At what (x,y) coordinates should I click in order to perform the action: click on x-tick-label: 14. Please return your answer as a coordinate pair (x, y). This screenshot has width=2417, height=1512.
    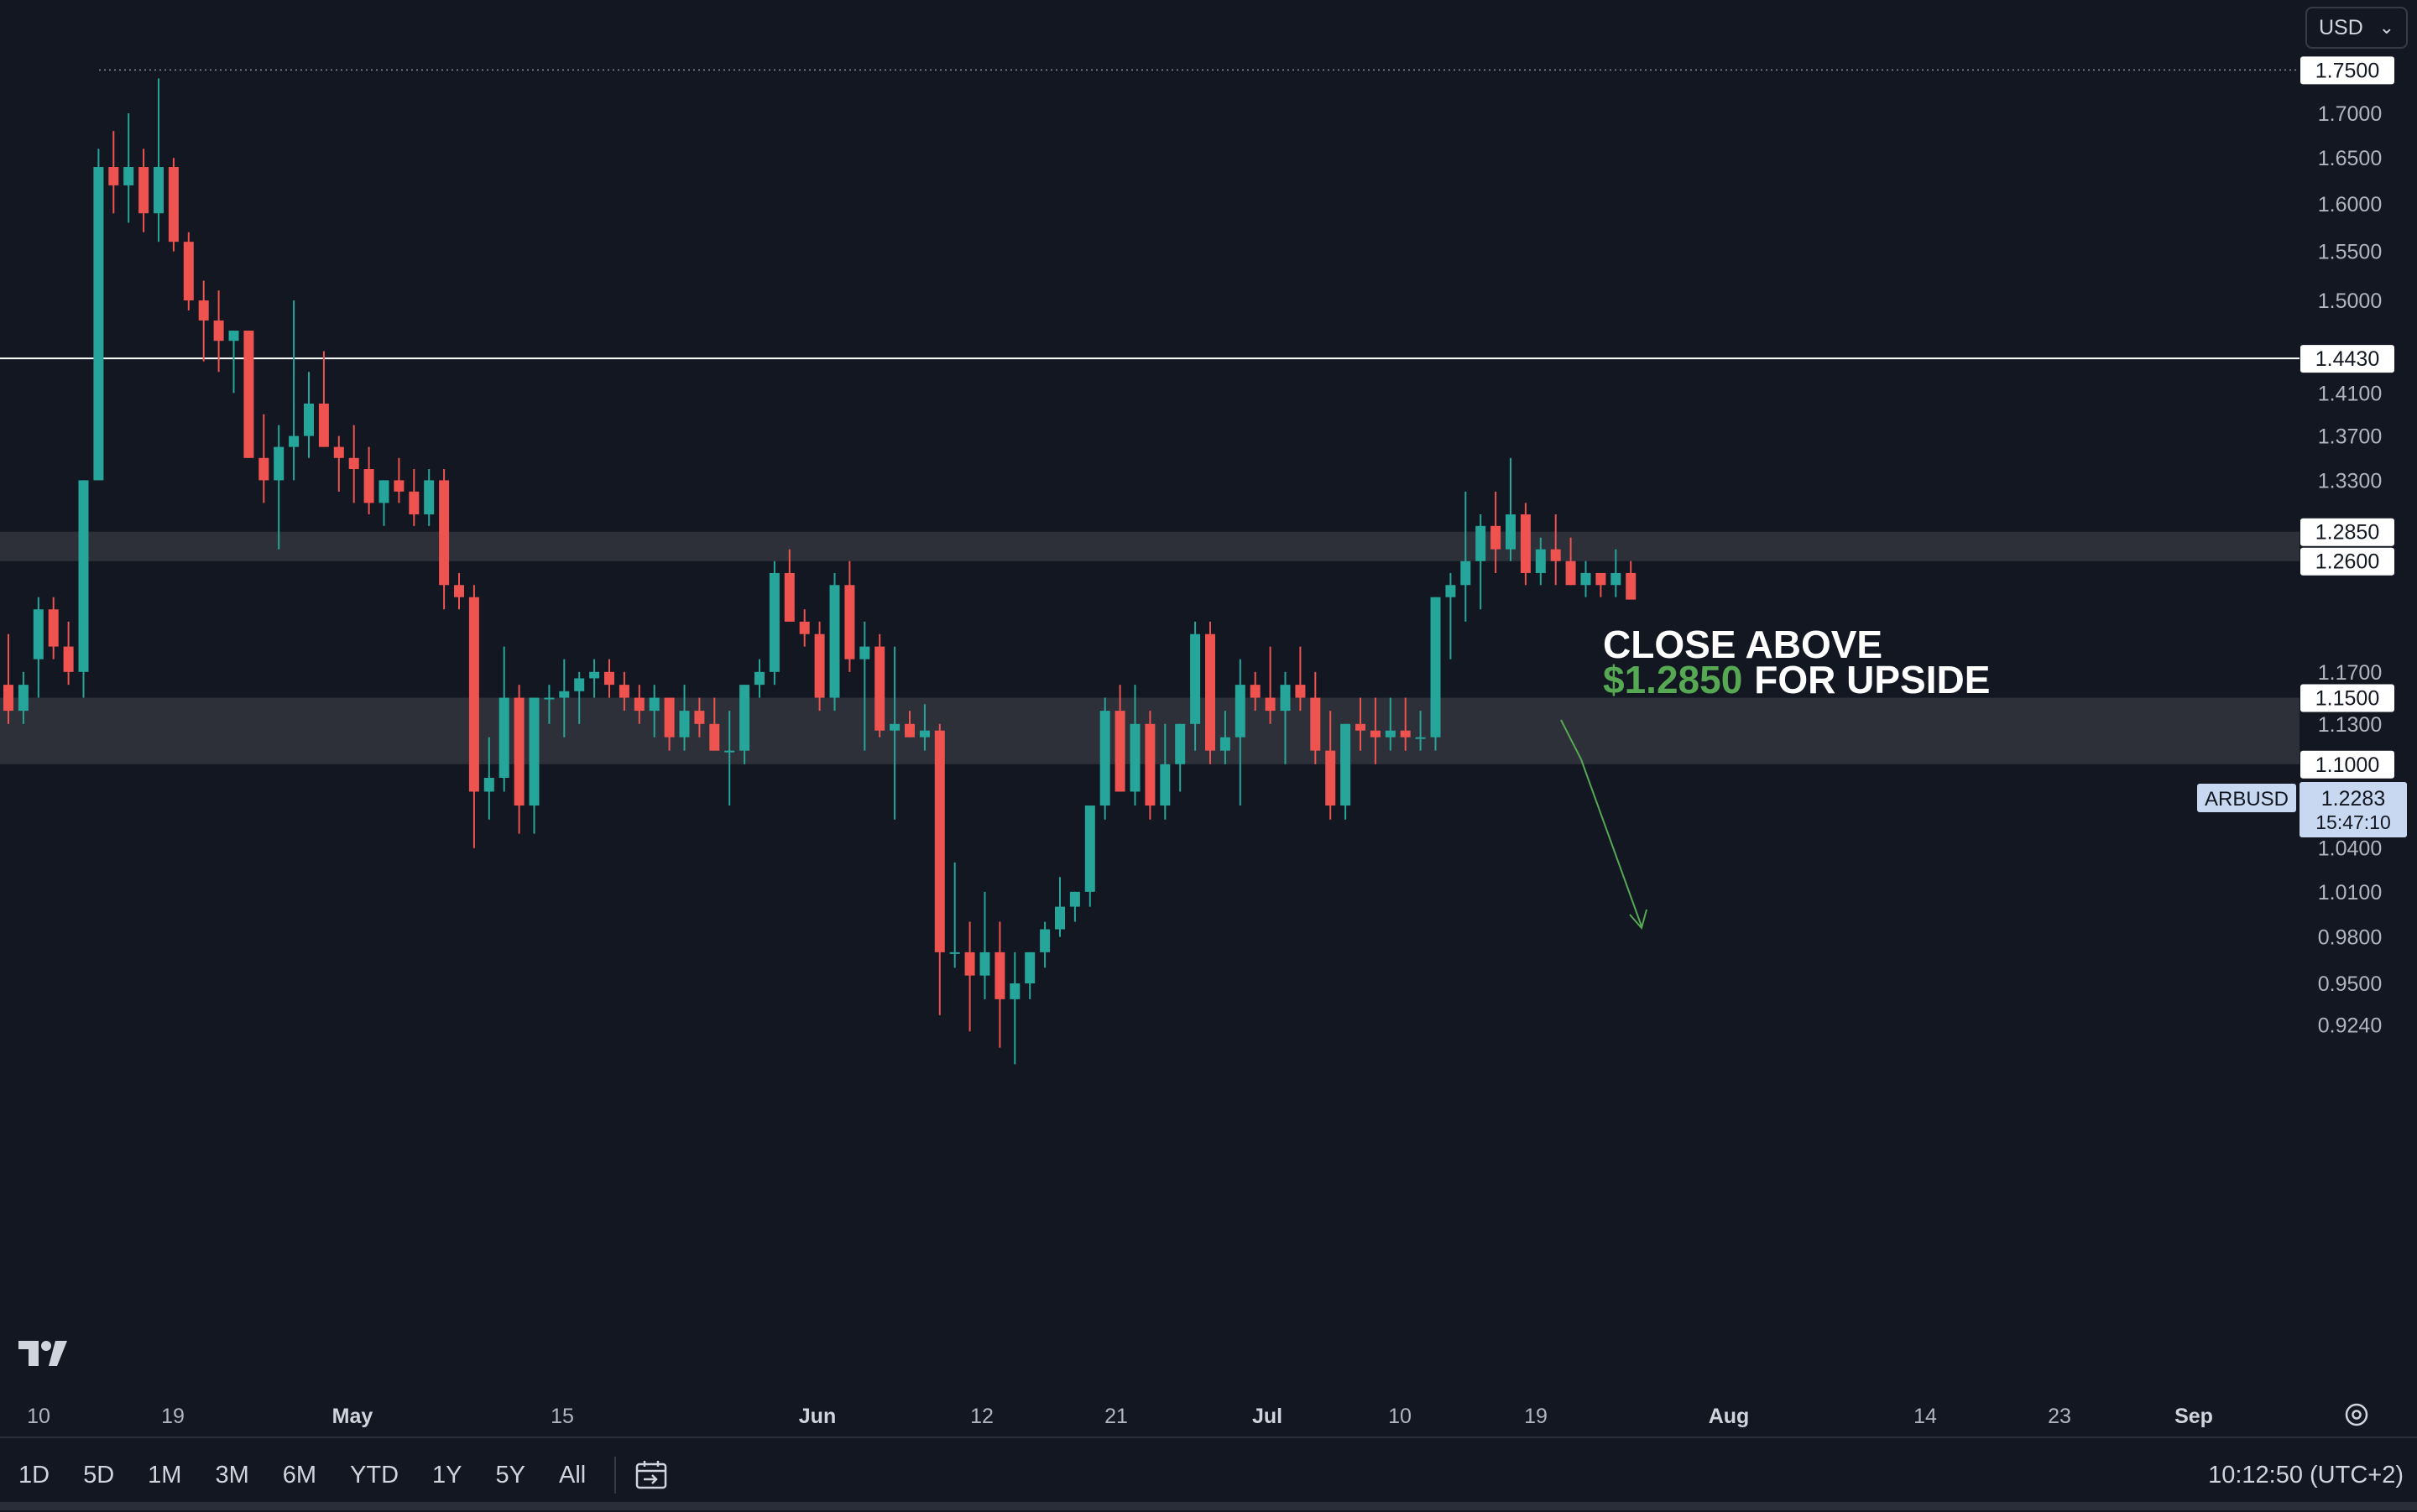
    Looking at the image, I should click on (1925, 1416).